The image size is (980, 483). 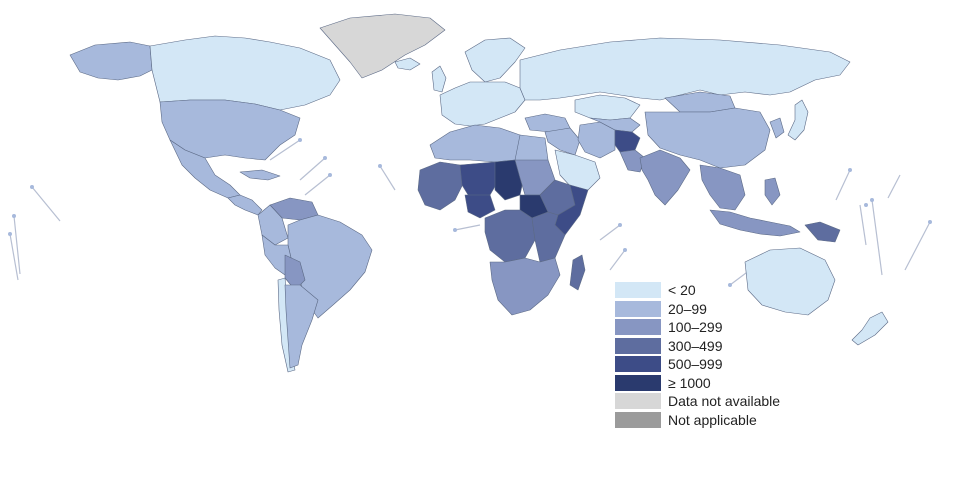 I want to click on afghanistan-region, so click(x=627, y=141).